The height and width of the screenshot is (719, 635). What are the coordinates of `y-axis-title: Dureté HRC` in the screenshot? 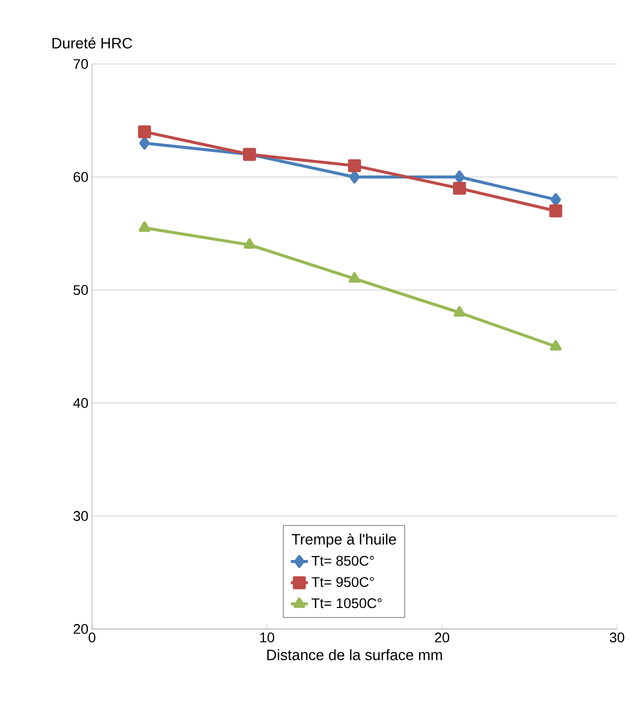 It's located at (92, 42).